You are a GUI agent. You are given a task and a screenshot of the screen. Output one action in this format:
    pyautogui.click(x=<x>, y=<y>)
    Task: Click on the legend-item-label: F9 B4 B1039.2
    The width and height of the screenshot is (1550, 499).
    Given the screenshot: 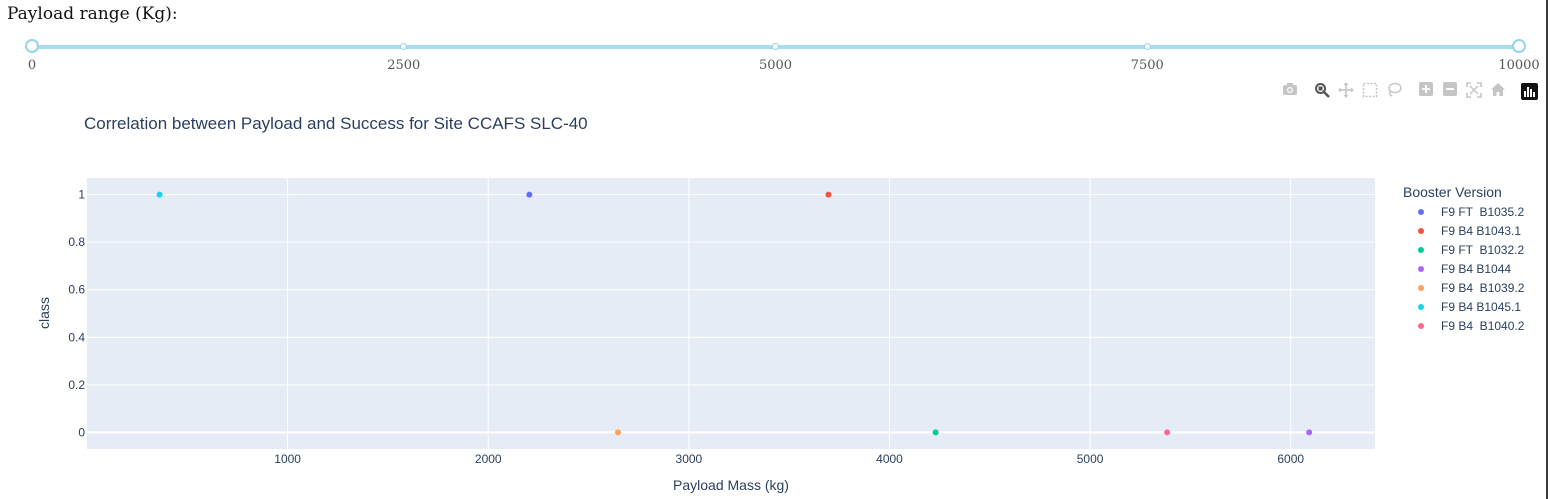 What is the action you would take?
    pyautogui.click(x=1483, y=288)
    